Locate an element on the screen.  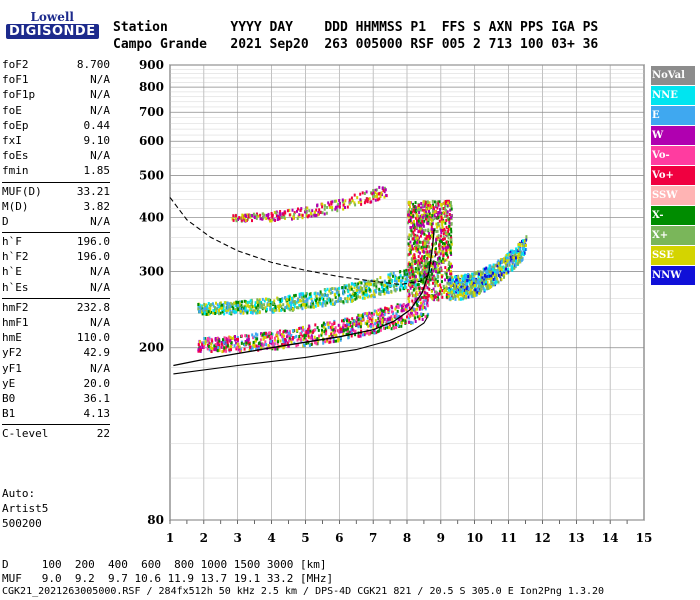
param-key: yF1 is located at coordinates (12, 368).